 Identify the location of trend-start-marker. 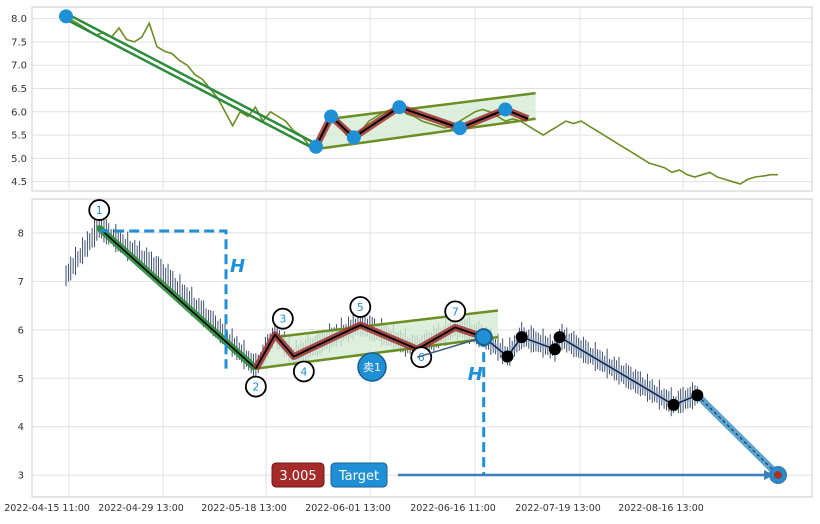
(99, 228).